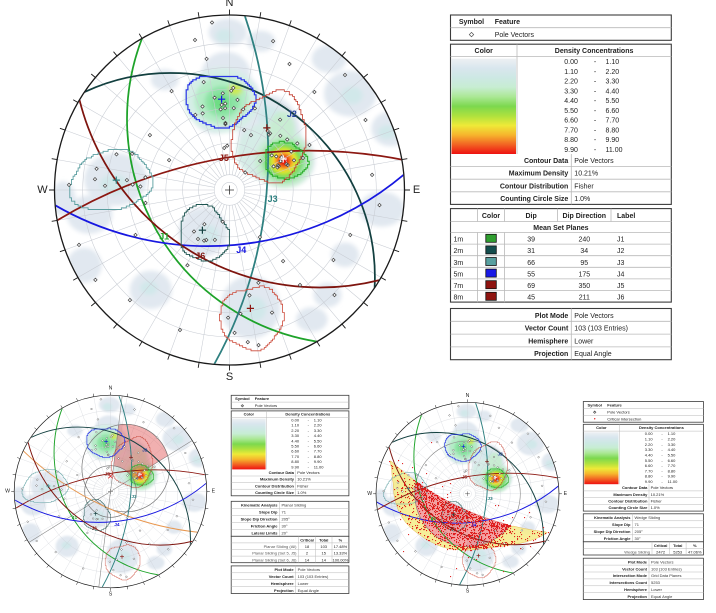  What do you see at coordinates (630, 575) in the screenshot?
I see `svg-text: Intersection Mode` at bounding box center [630, 575].